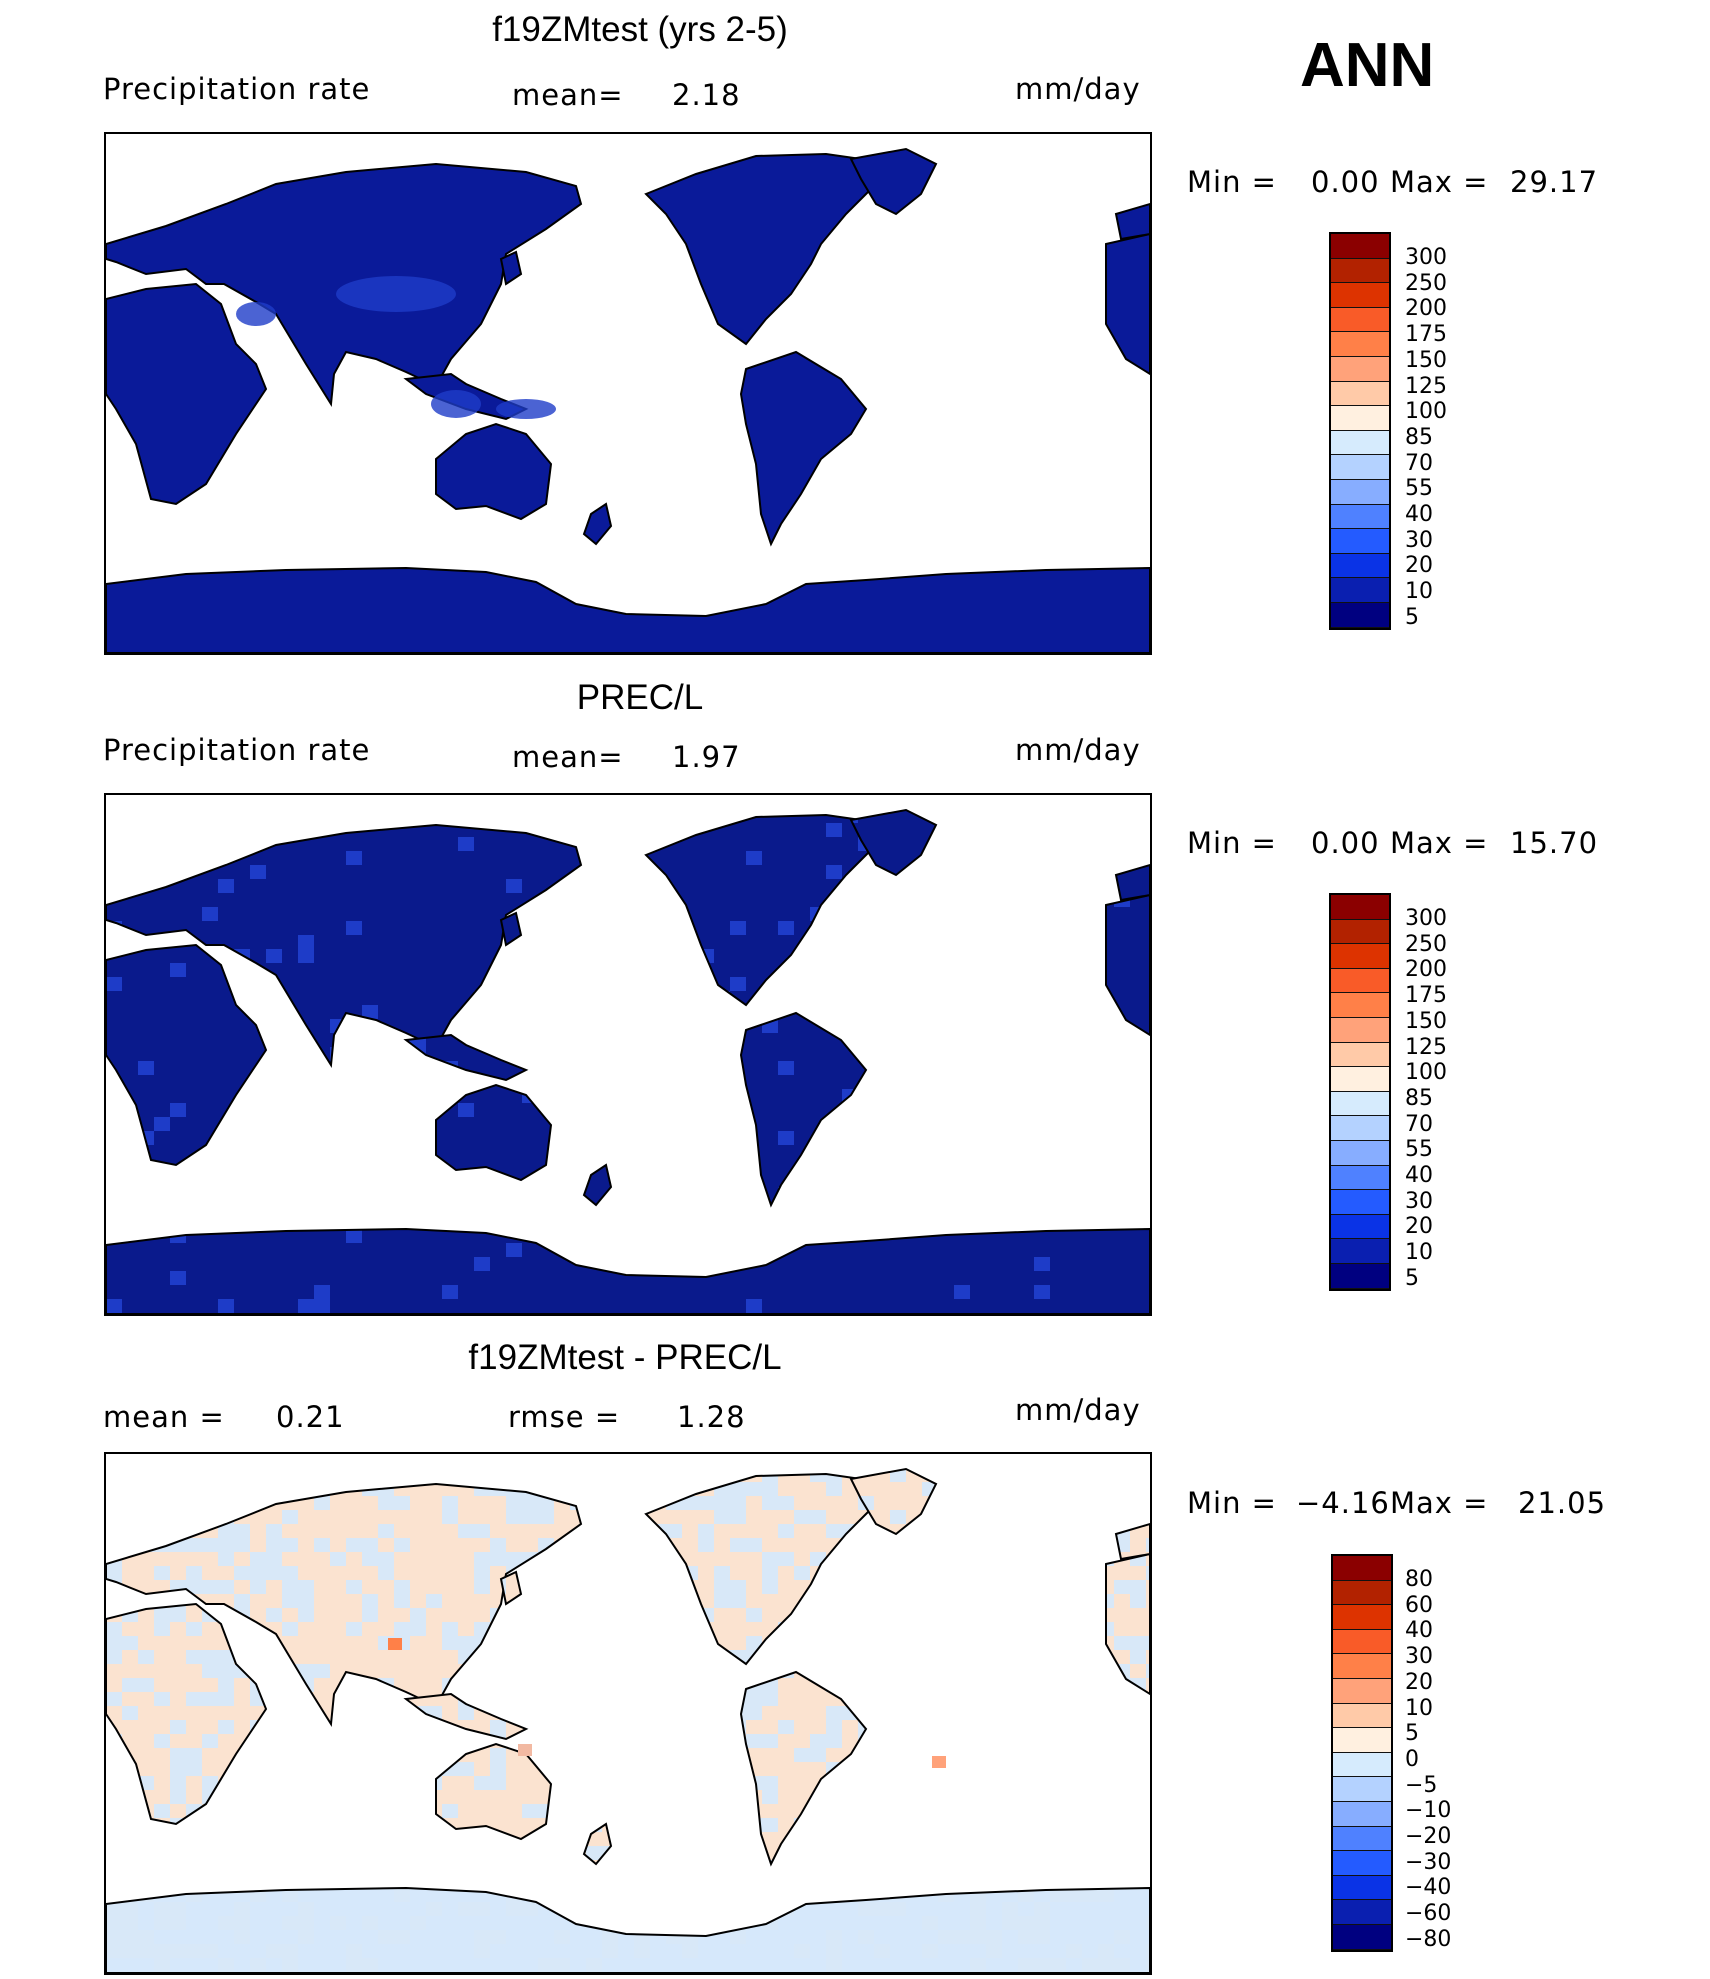 This screenshot has height=1979, width=1710. What do you see at coordinates (1428, 1811) in the screenshot?
I see `scale-tick-label: −10` at bounding box center [1428, 1811].